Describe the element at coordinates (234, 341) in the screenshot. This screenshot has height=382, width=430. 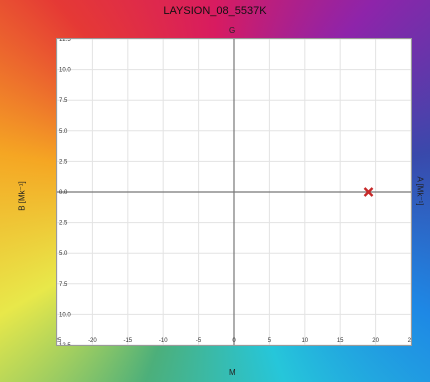
I see `x-tick-label: 0` at that location.